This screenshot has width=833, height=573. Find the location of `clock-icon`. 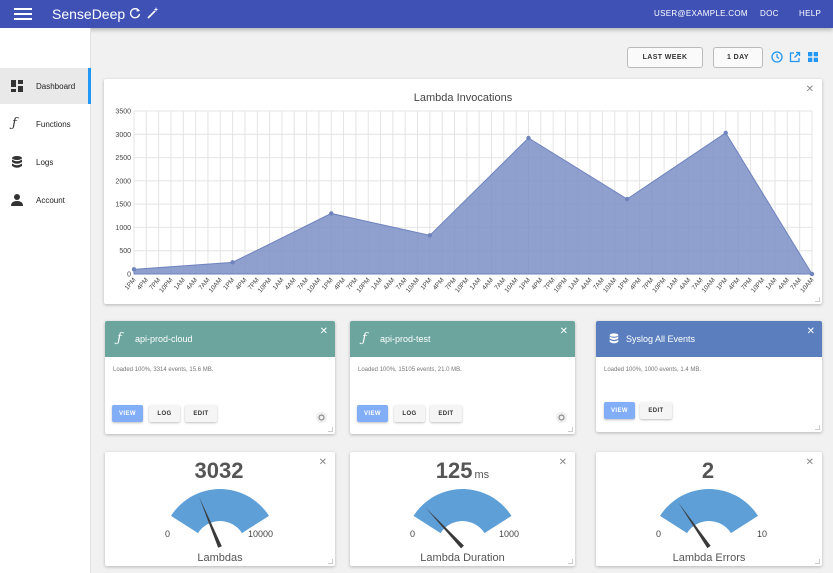

clock-icon is located at coordinates (777, 57).